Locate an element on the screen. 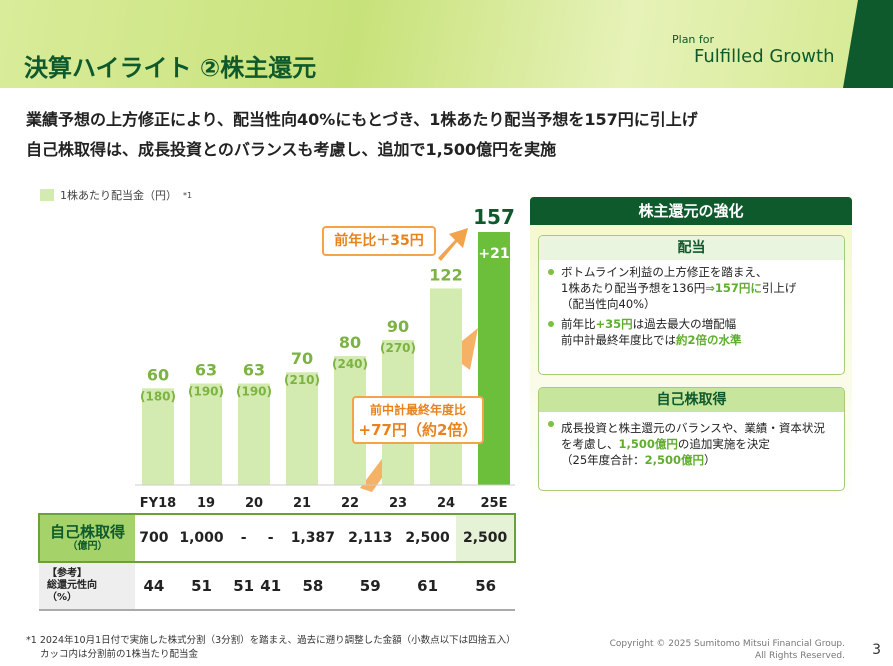 The image size is (893, 666). payout-cell: 58 is located at coordinates (313, 586).